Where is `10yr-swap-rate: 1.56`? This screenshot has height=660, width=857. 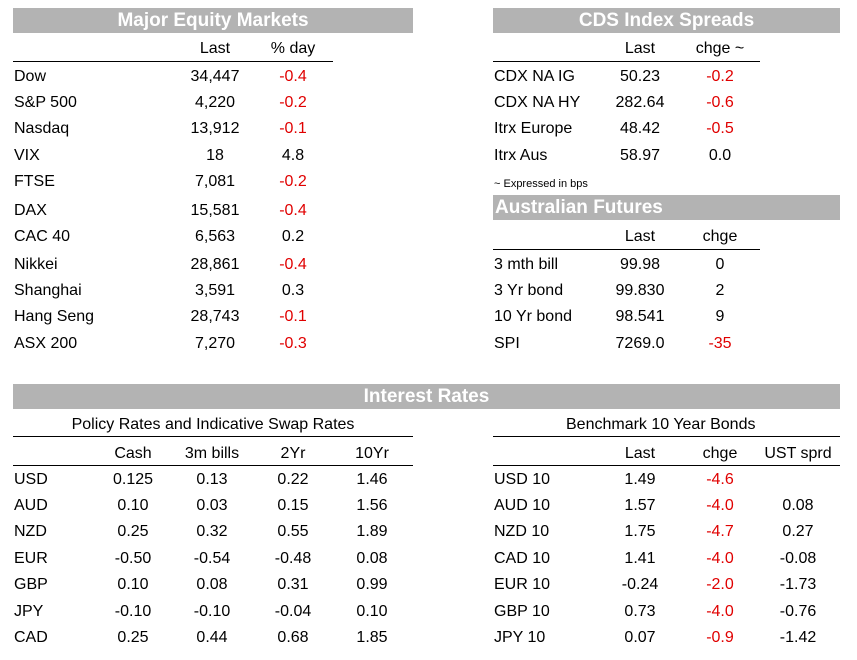 10yr-swap-rate: 1.56 is located at coordinates (372, 505).